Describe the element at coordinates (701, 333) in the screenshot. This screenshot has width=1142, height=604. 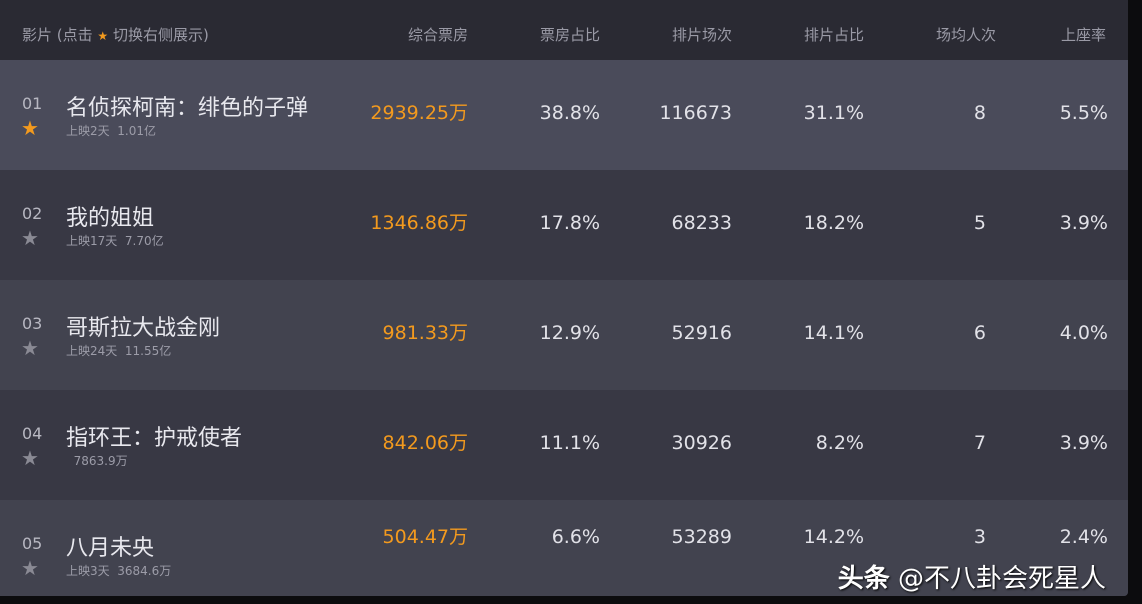
I see `screenings-value: 52916` at that location.